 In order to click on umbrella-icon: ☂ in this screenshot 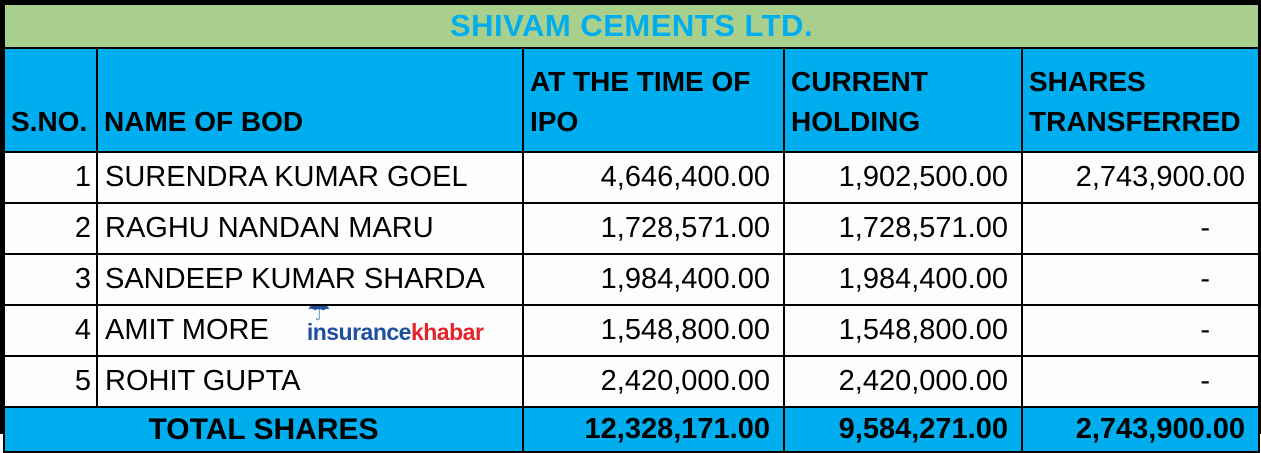, I will do `click(319, 316)`.